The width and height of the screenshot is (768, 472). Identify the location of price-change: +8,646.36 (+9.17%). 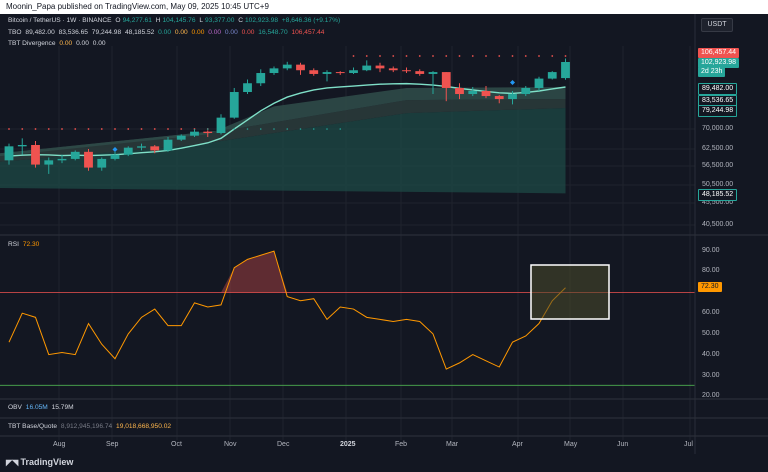
(311, 20).